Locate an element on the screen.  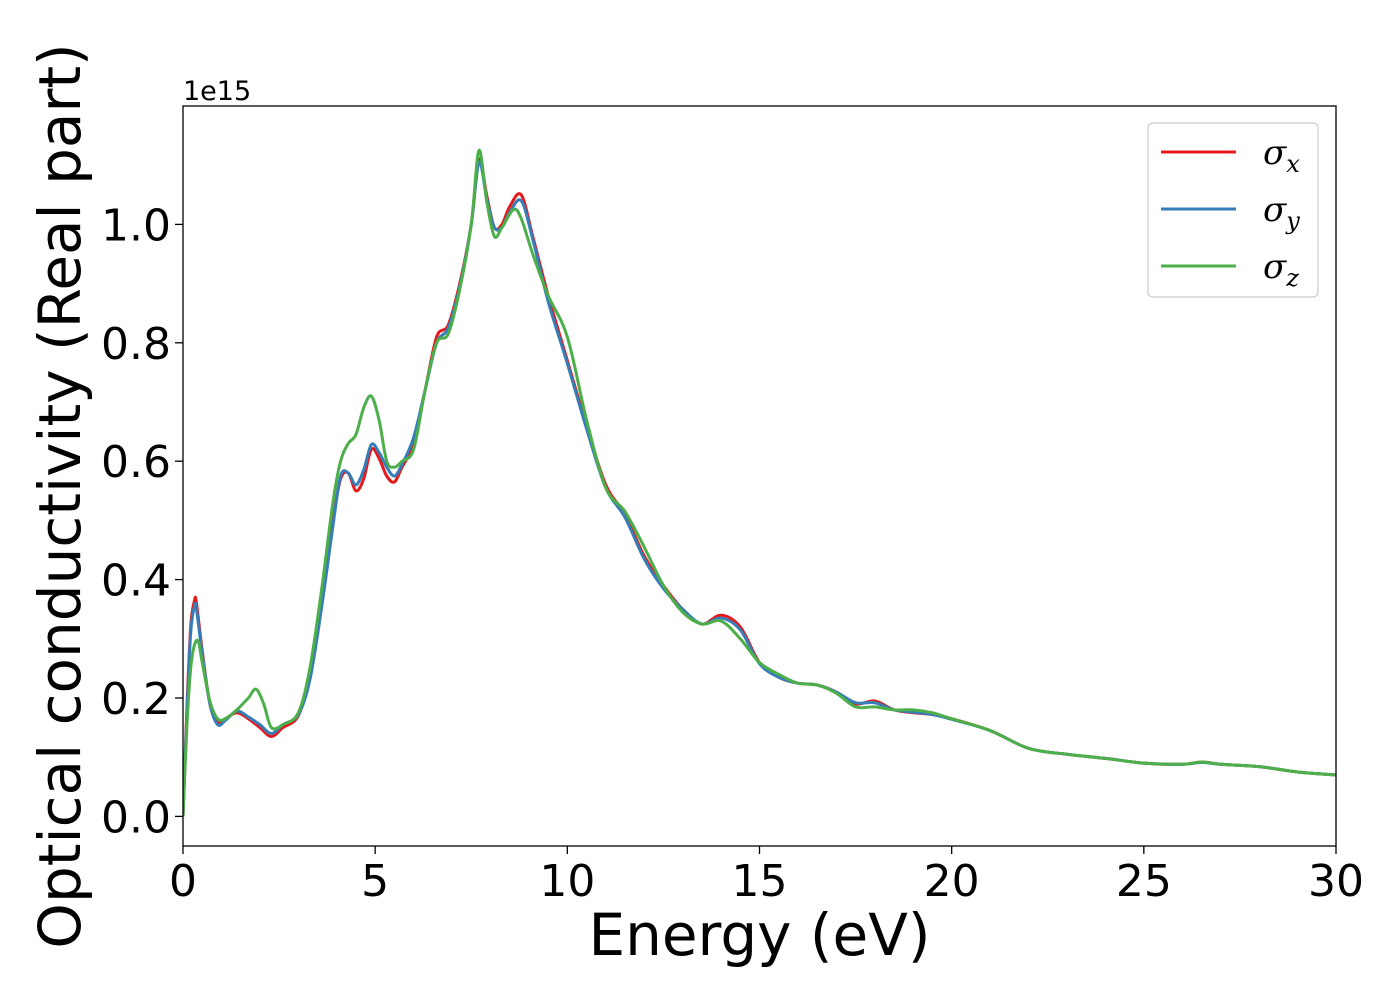
x-tick-label: 30 is located at coordinates (1336, 881).